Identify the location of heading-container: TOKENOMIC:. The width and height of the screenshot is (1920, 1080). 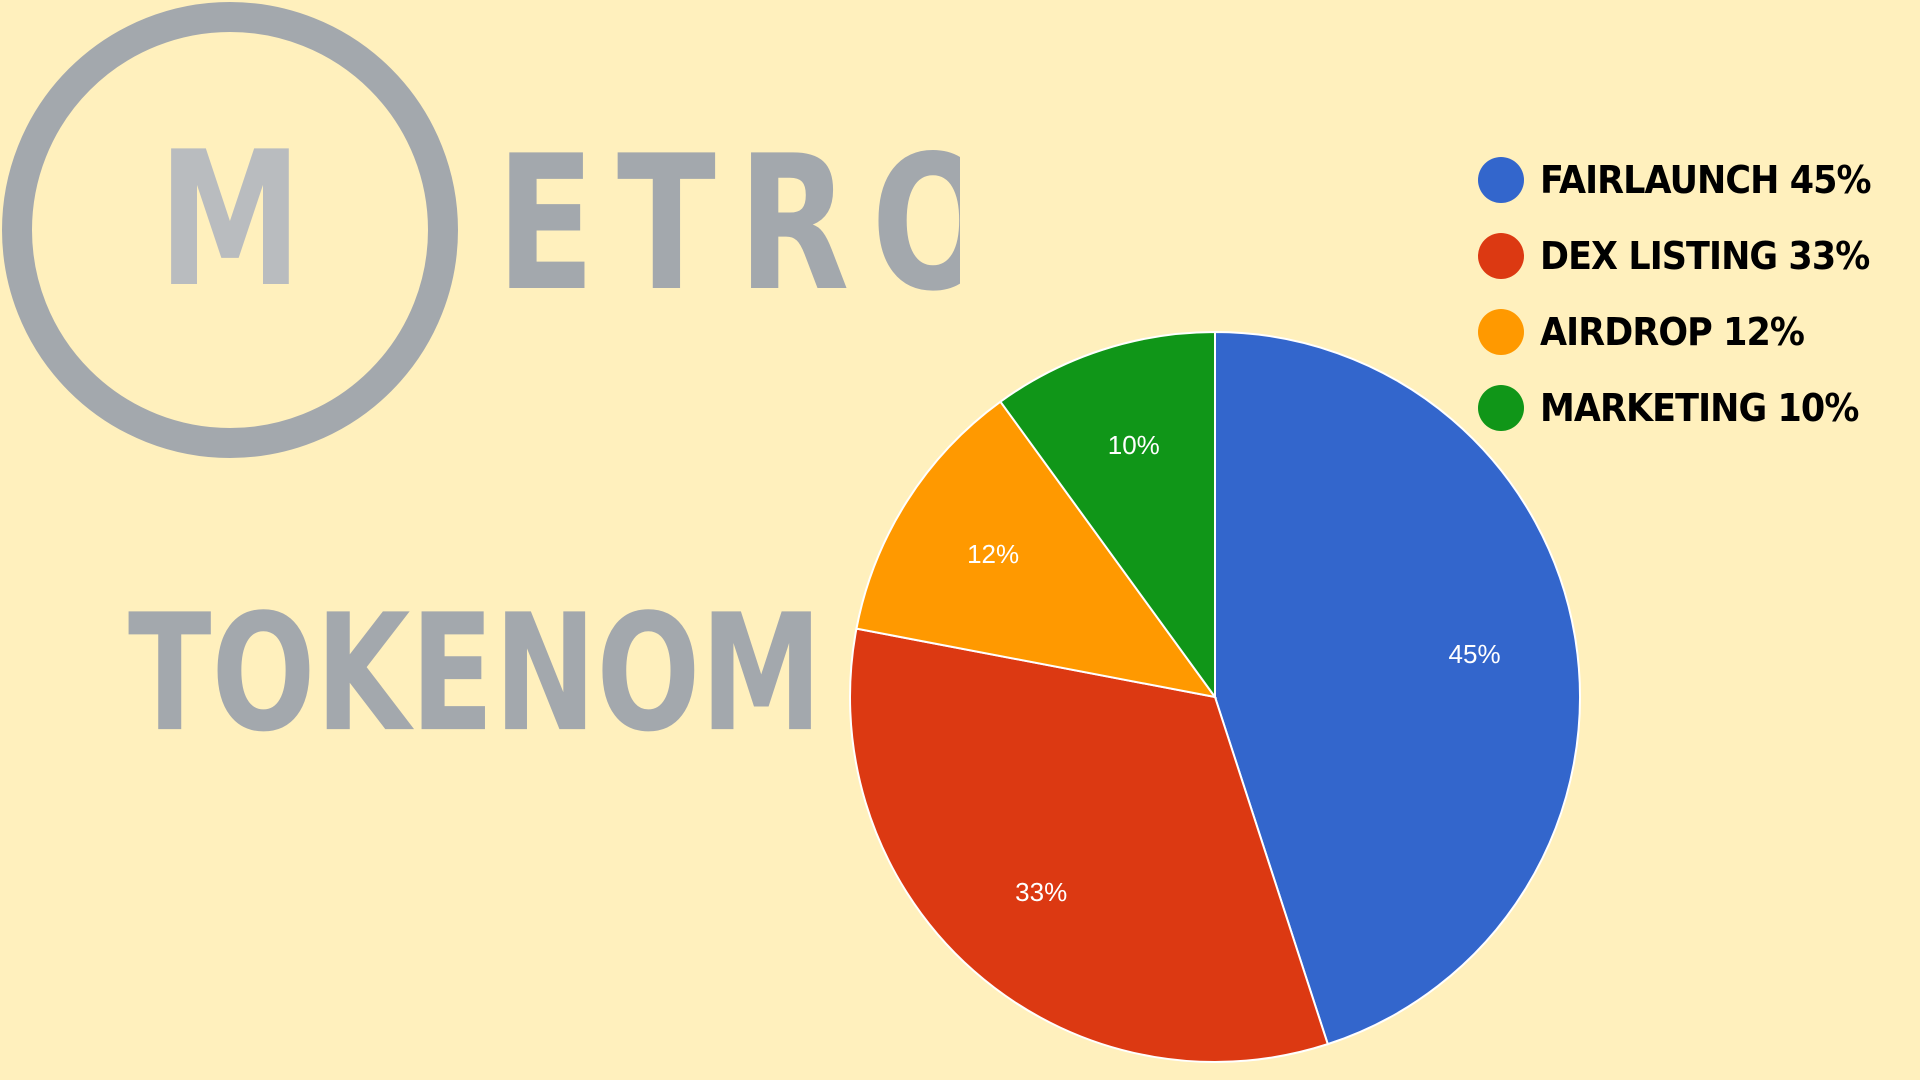
(474, 669).